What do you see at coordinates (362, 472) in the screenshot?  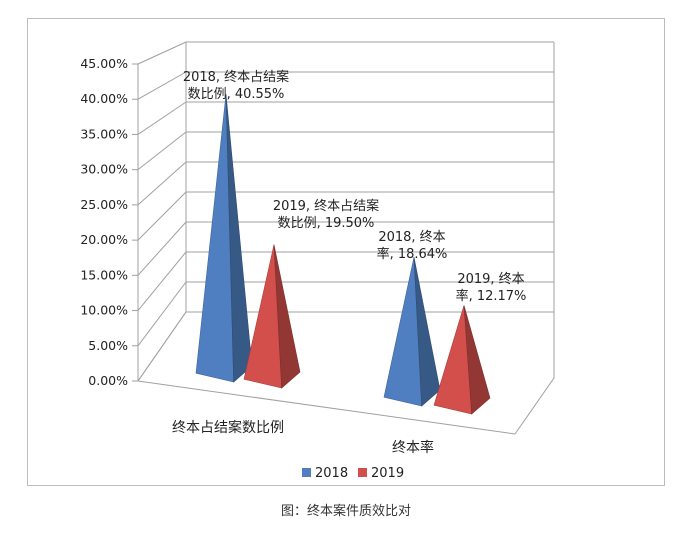 I see `legend-swatch-2019` at bounding box center [362, 472].